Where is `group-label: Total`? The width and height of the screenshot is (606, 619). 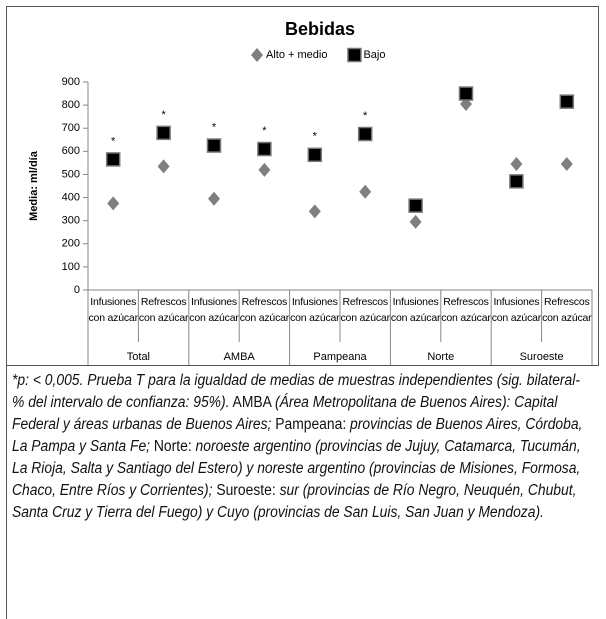
group-label: Total is located at coordinates (138, 357).